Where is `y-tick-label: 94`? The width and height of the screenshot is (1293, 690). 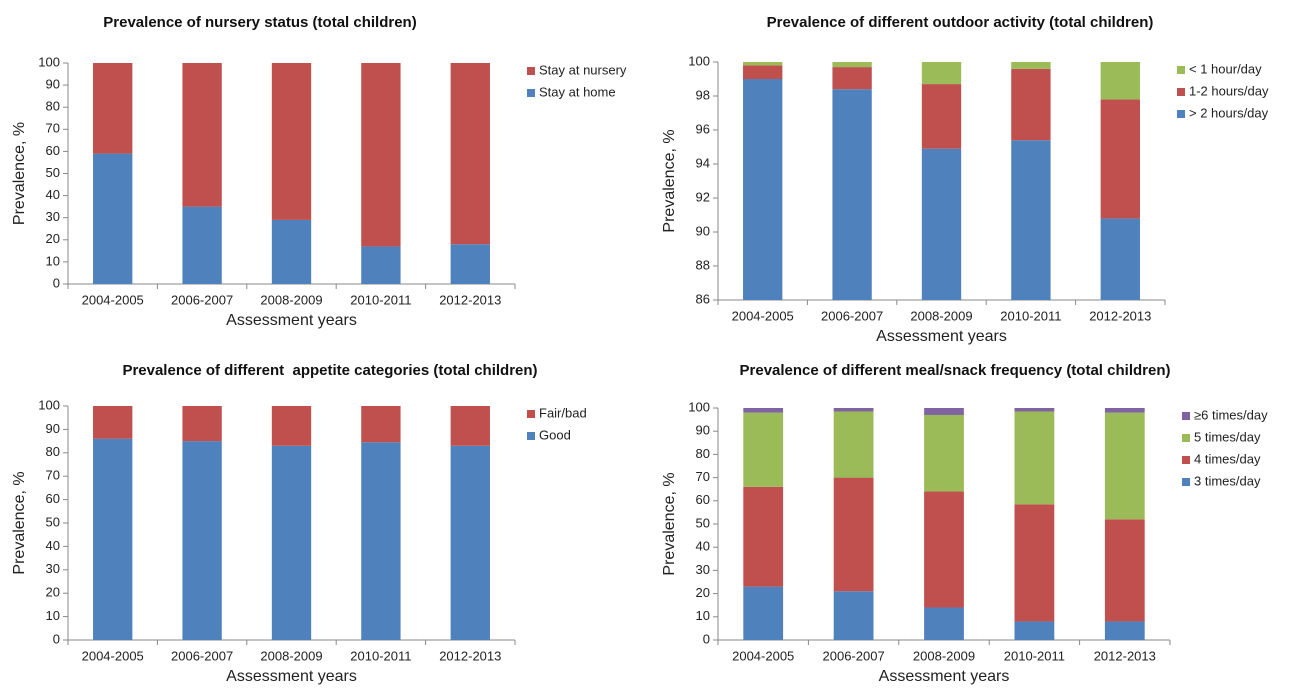
y-tick-label: 94 is located at coordinates (703, 162).